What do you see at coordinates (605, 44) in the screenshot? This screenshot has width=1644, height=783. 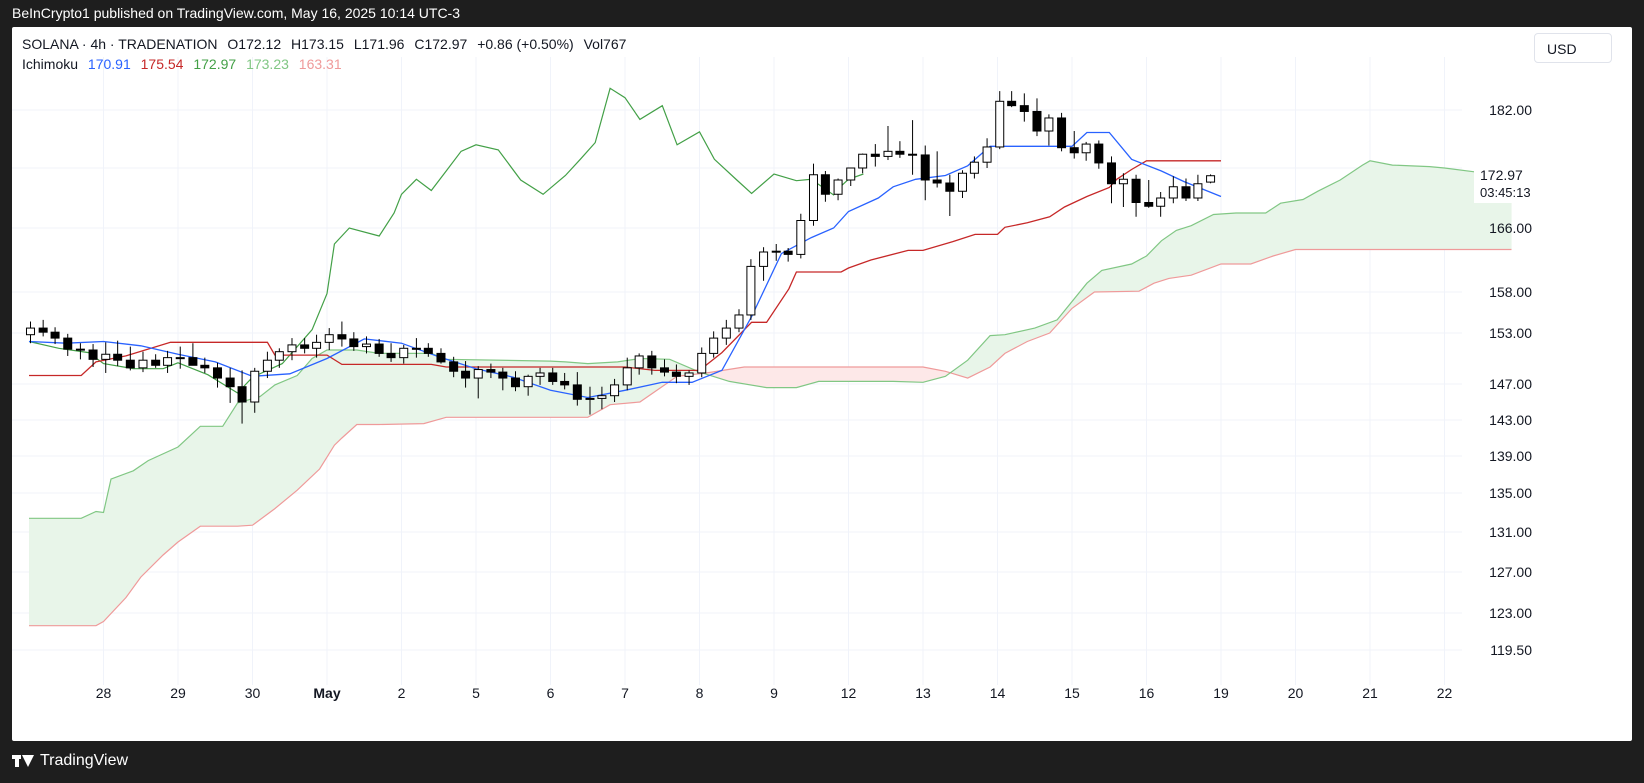 I see `volume-value: Vol767` at bounding box center [605, 44].